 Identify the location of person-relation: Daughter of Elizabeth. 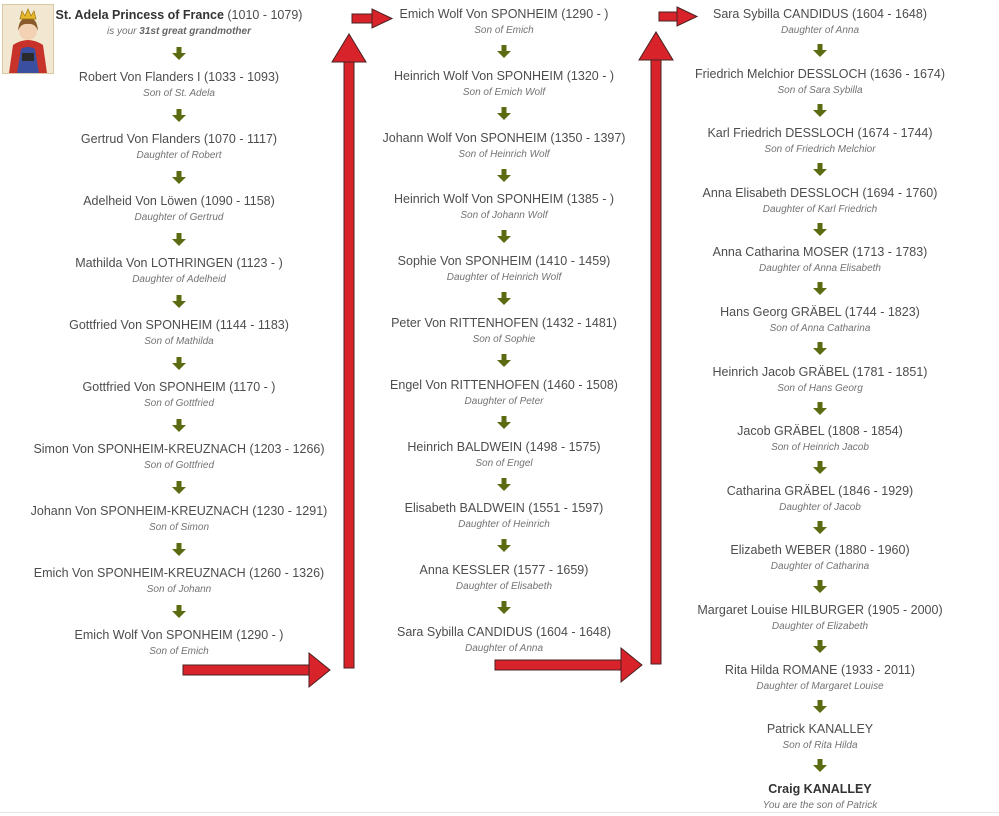
(820, 626).